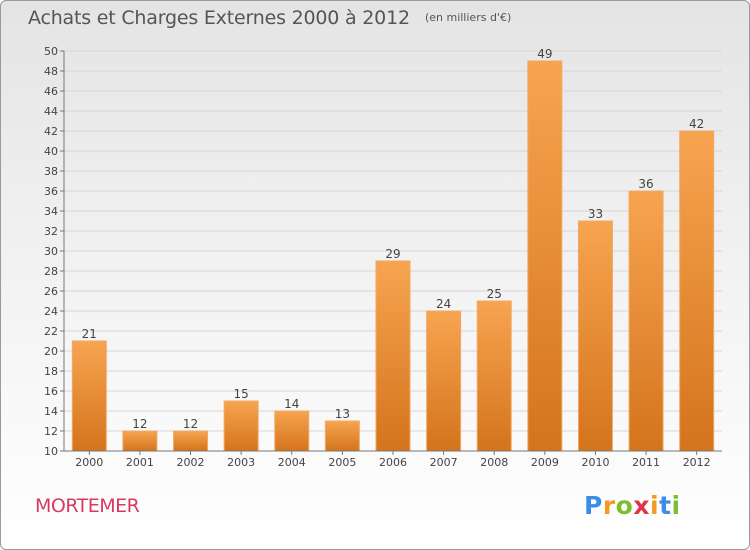 The width and height of the screenshot is (750, 550). Describe the element at coordinates (51, 331) in the screenshot. I see `y-tick-label: 22` at that location.